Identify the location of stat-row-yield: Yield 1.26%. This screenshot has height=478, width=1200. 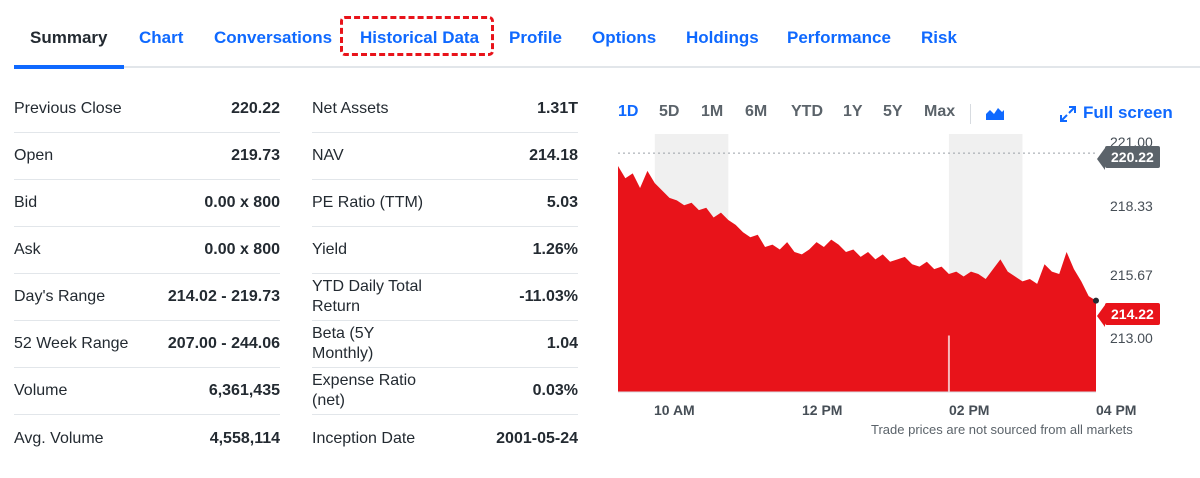
(445, 250).